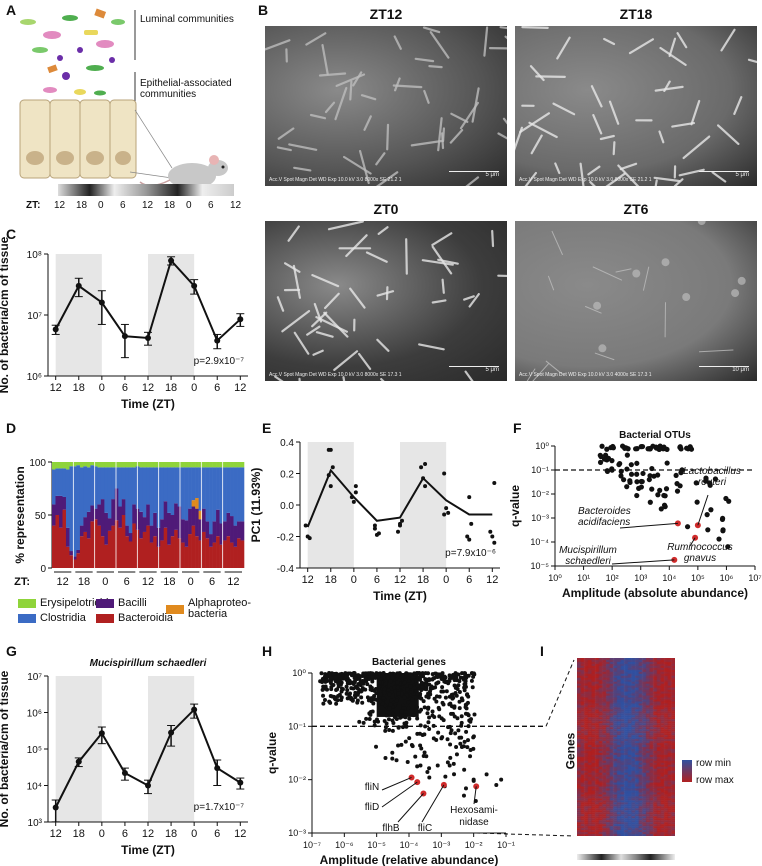 This screenshot has width=762, height=866. Describe the element at coordinates (79, 834) in the screenshot. I see `x-tick-label: 18` at that location.